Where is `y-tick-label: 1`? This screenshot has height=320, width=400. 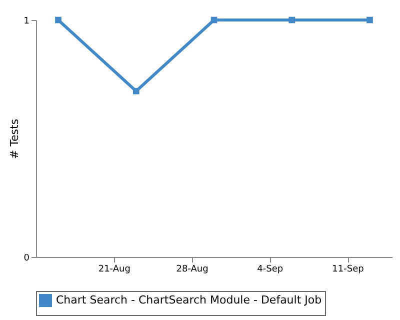
y-tick-label: 1 is located at coordinates (27, 21).